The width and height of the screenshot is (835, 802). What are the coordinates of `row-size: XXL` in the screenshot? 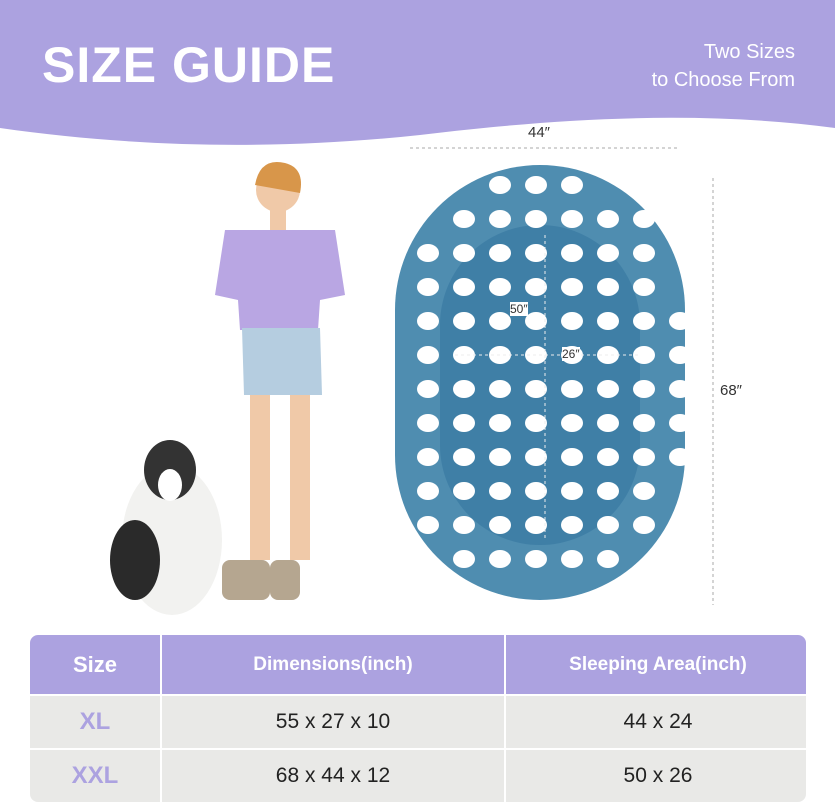 It's located at (95, 776).